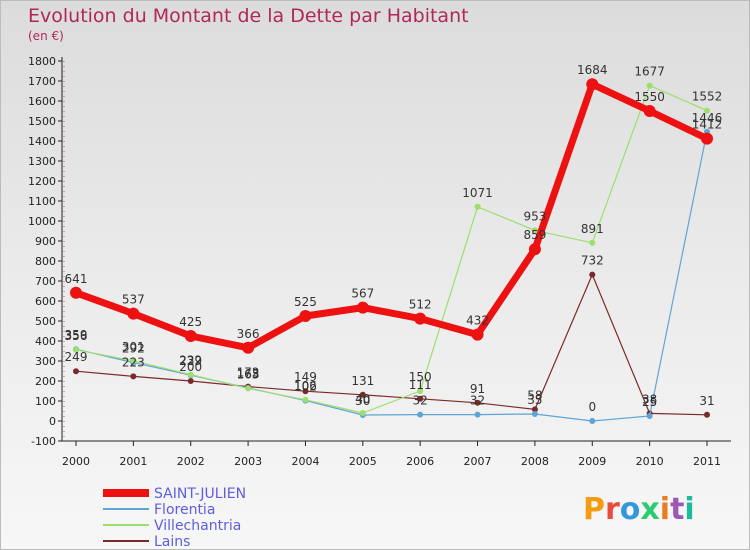 The image size is (750, 550). I want to click on data-label-saint-julien: 432, so click(477, 321).